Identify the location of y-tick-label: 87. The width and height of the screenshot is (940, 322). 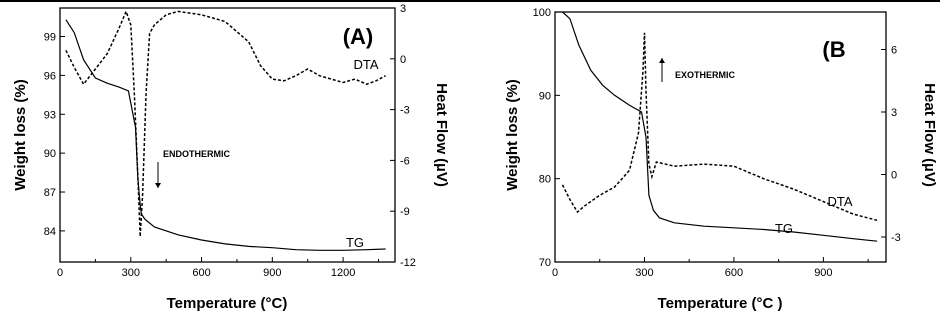
(50, 193).